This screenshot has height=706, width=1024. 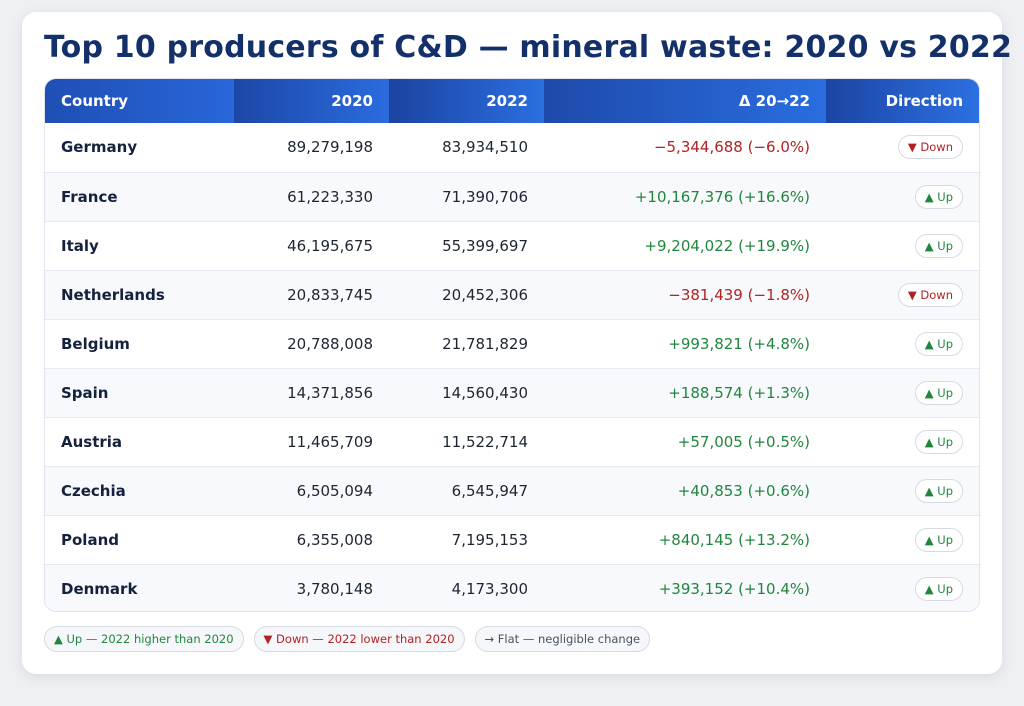 What do you see at coordinates (113, 294) in the screenshot?
I see `country-cell: Netherlands` at bounding box center [113, 294].